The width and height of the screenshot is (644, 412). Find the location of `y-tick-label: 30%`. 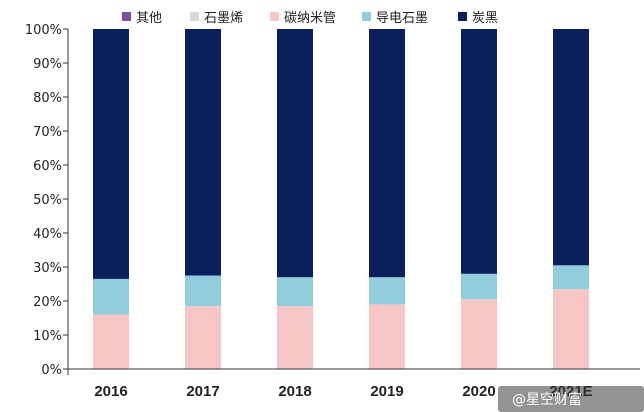

y-tick-label: 30% is located at coordinates (47, 268).